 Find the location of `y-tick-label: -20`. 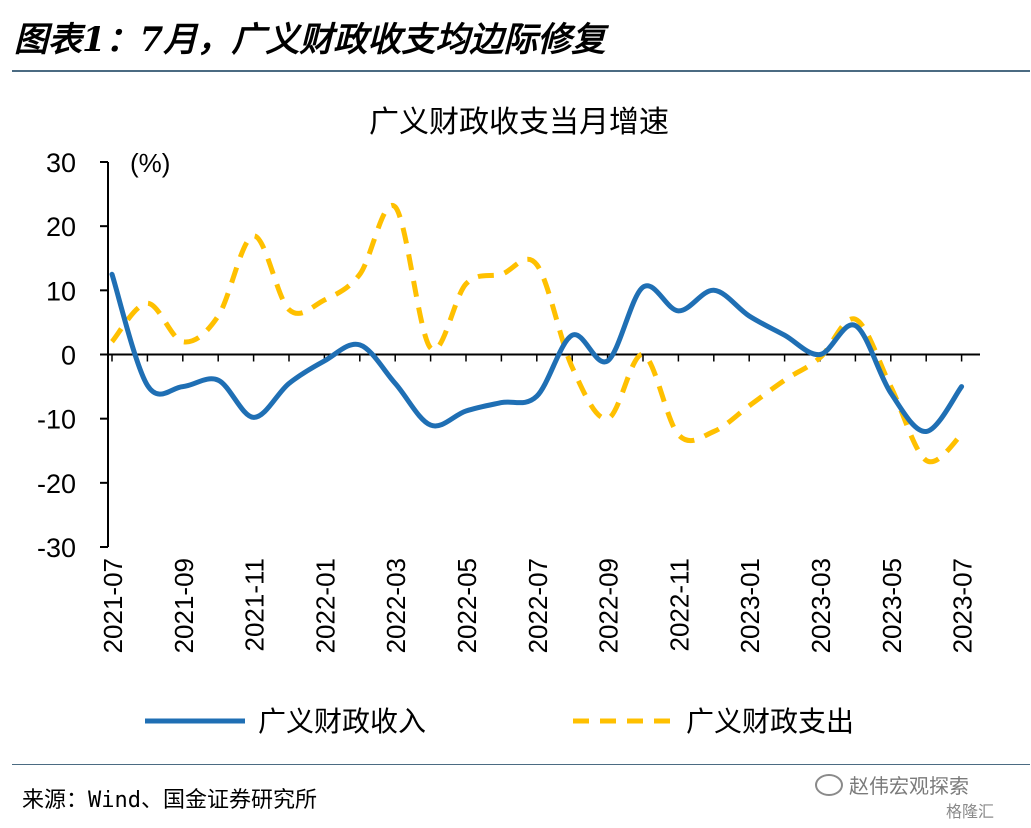

y-tick-label: -20 is located at coordinates (56, 484).